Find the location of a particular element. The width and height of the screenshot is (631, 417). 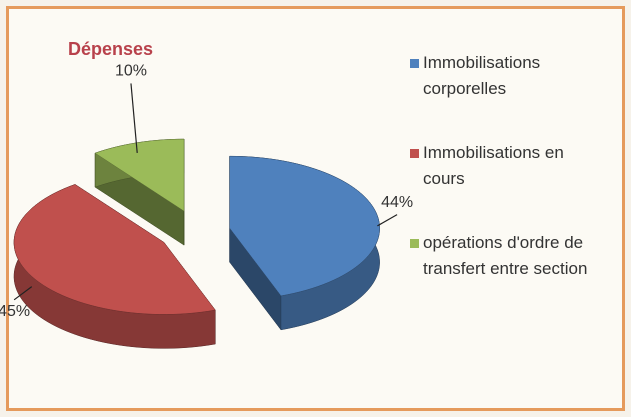

data-label: 10% is located at coordinates (131, 71).